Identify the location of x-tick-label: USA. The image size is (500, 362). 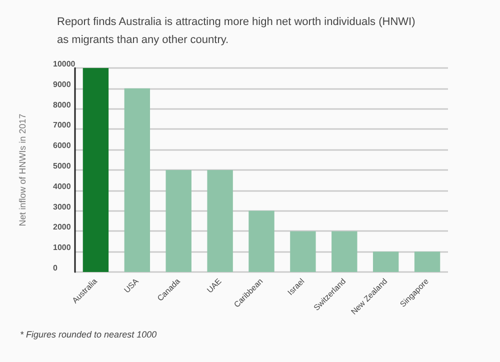
(131, 285).